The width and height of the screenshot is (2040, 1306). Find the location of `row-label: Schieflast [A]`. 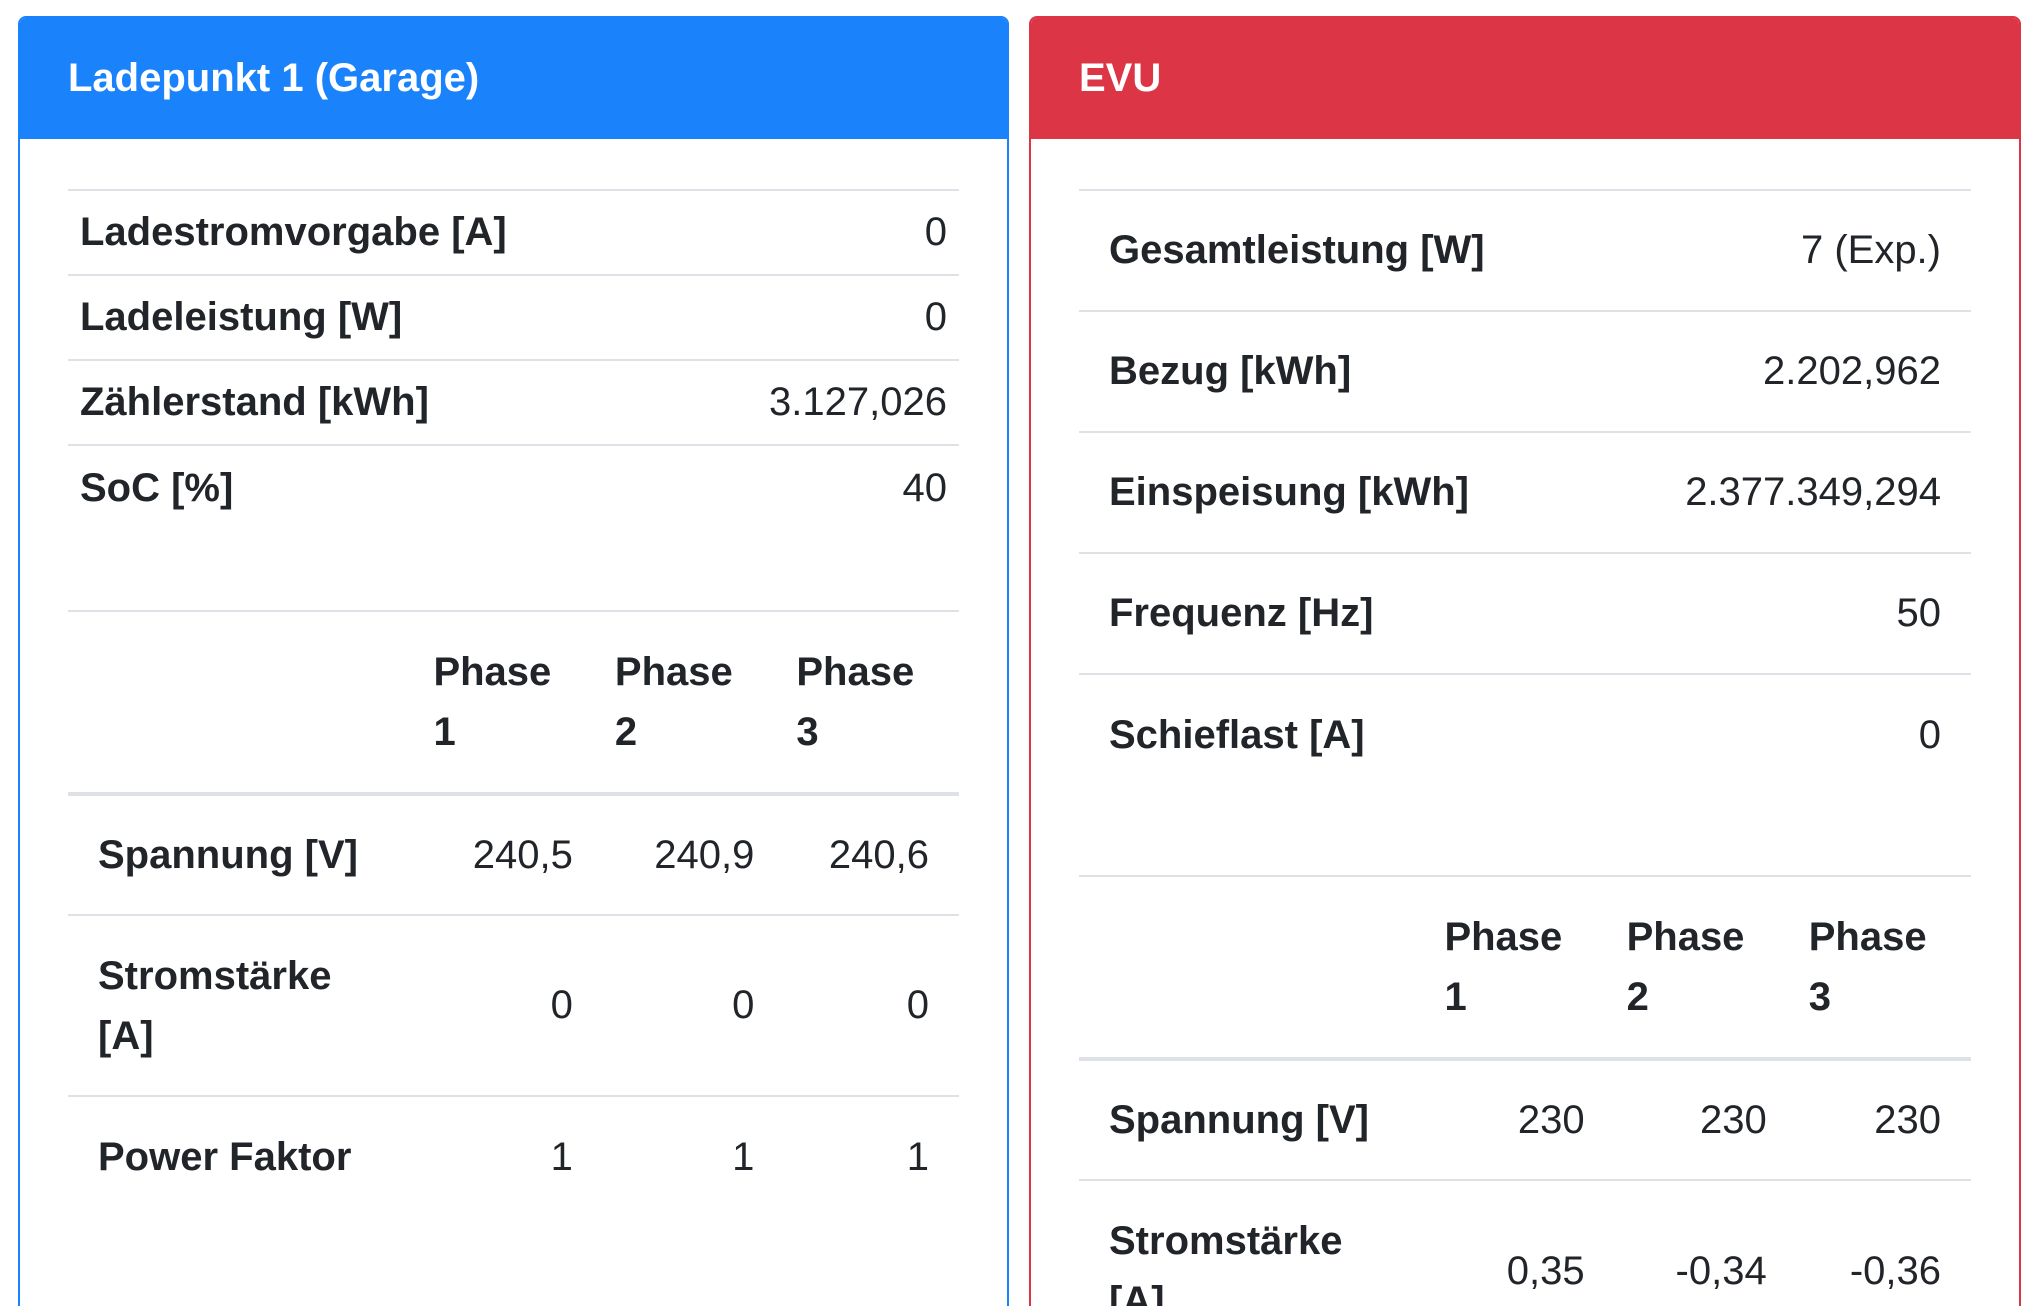

row-label: Schieflast [A] is located at coordinates (1338, 734).